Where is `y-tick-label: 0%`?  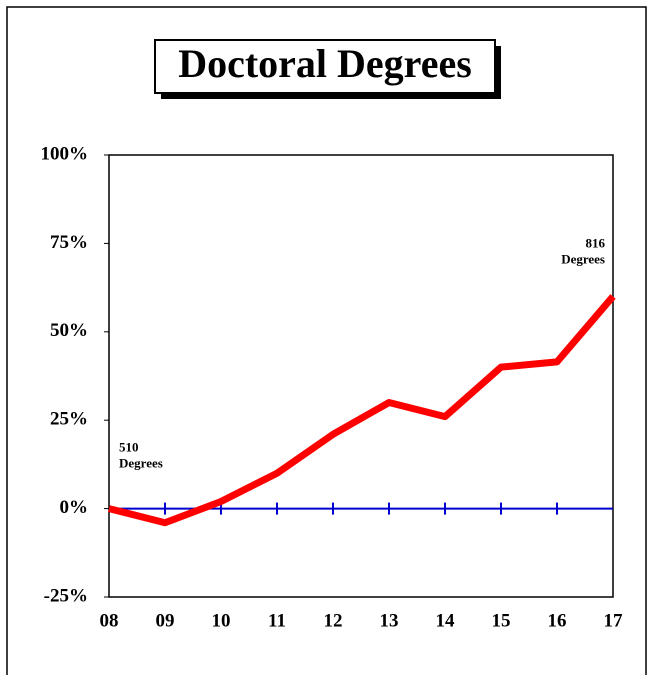
y-tick-label: 0% is located at coordinates (74, 507).